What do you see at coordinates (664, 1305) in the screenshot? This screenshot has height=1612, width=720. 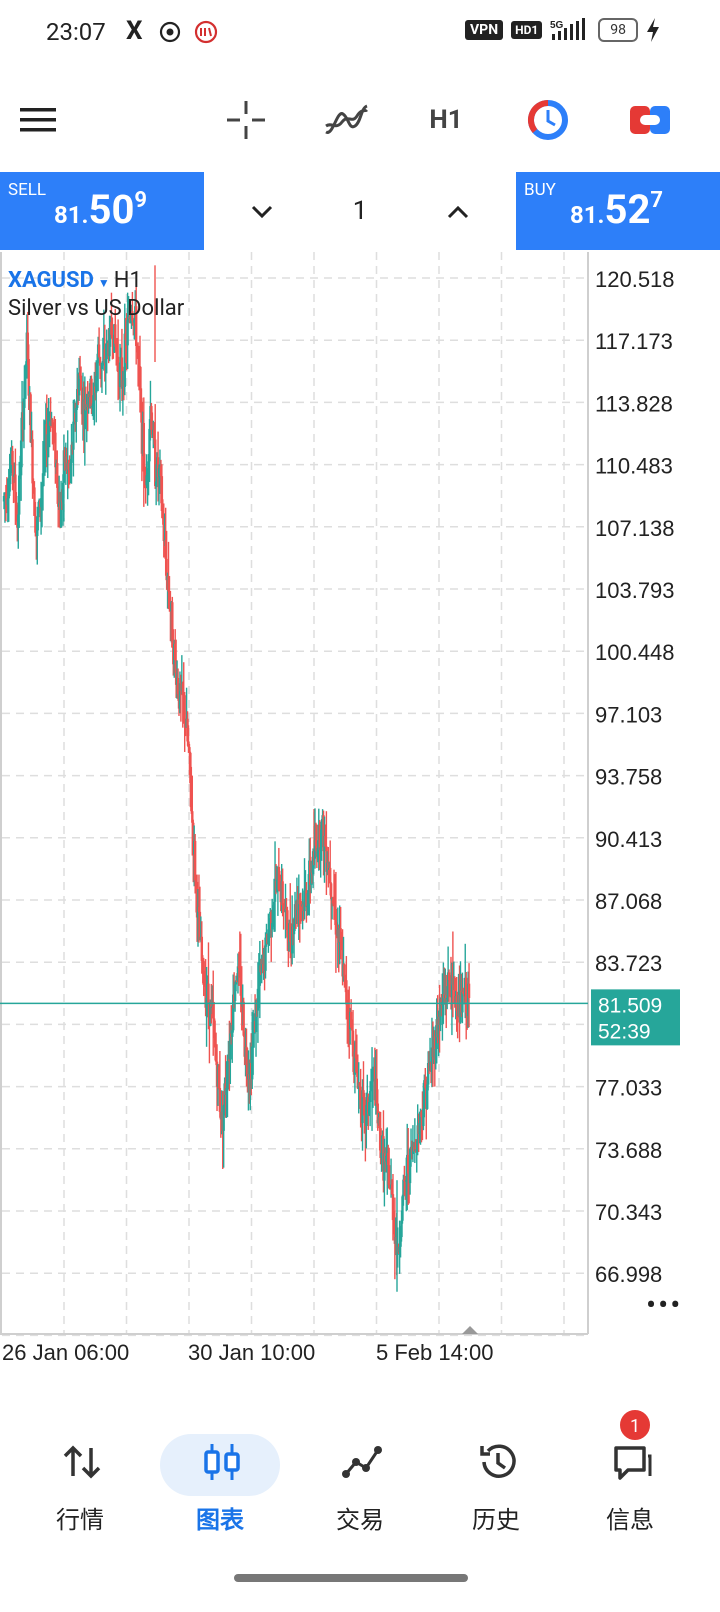 I see `chart-more-icon: •••` at bounding box center [664, 1305].